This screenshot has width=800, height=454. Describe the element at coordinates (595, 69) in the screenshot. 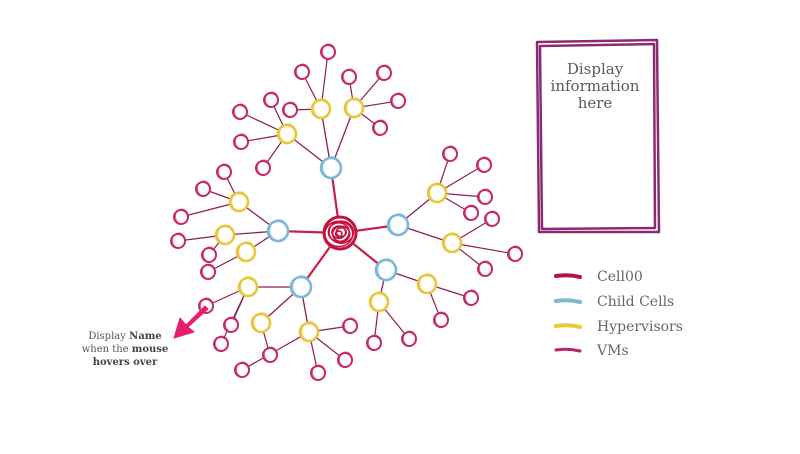

I see `info-line-1: Display` at that location.